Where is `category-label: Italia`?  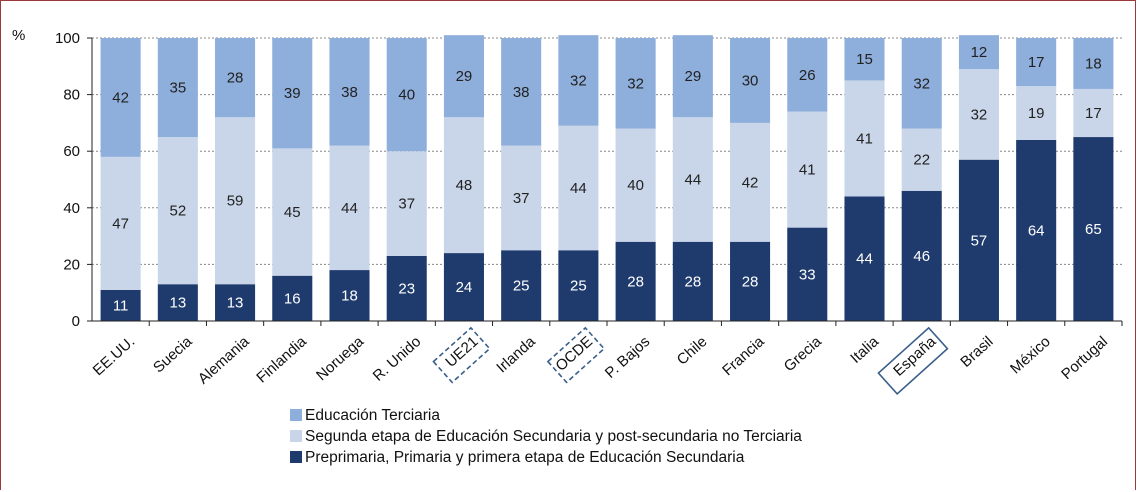
category-label: Italia is located at coordinates (864, 350).